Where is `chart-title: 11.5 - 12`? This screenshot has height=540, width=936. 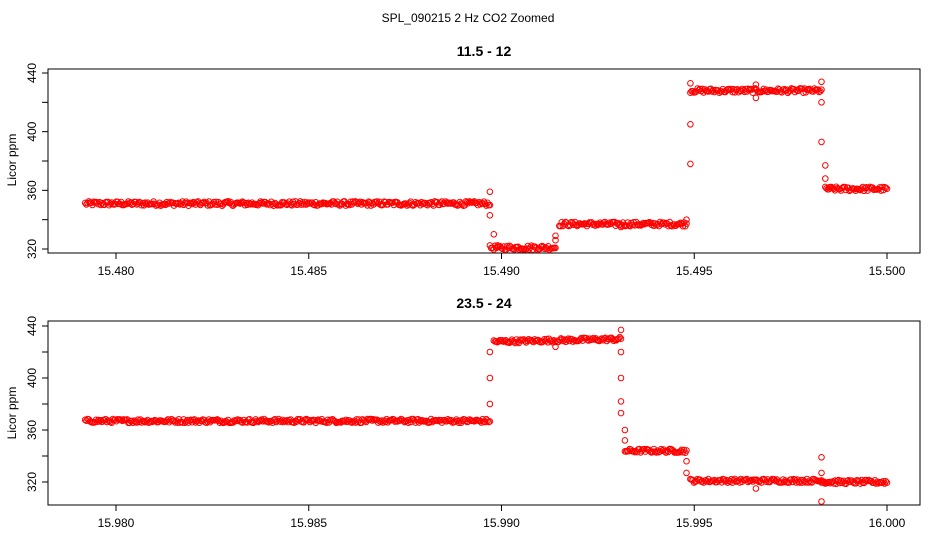
chart-title: 11.5 - 12 is located at coordinates (484, 51).